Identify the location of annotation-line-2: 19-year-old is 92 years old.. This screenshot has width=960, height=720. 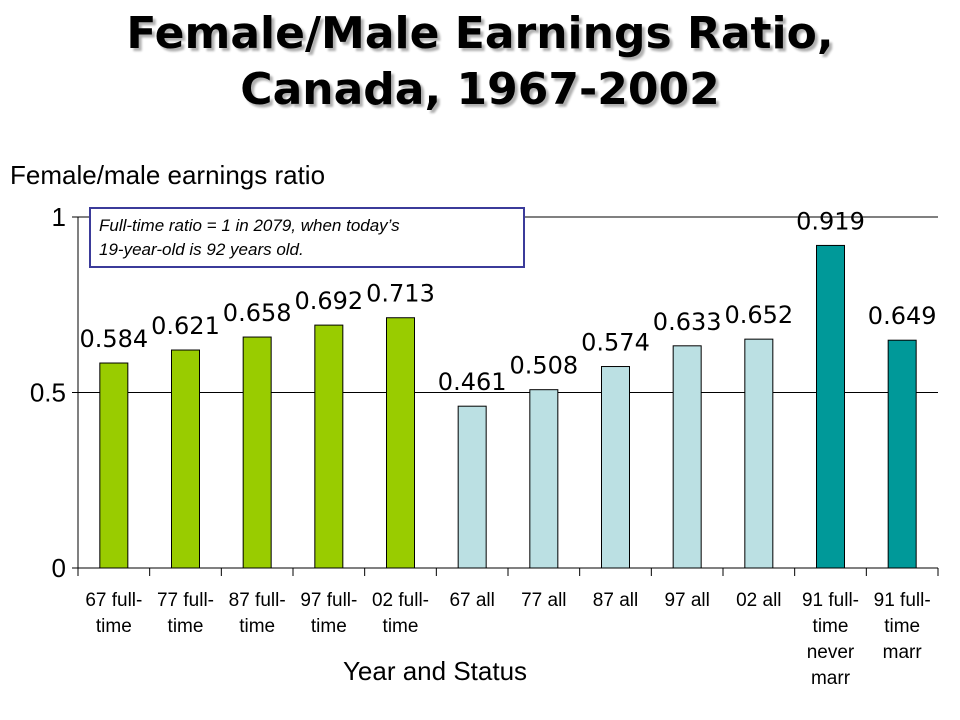
(201, 249).